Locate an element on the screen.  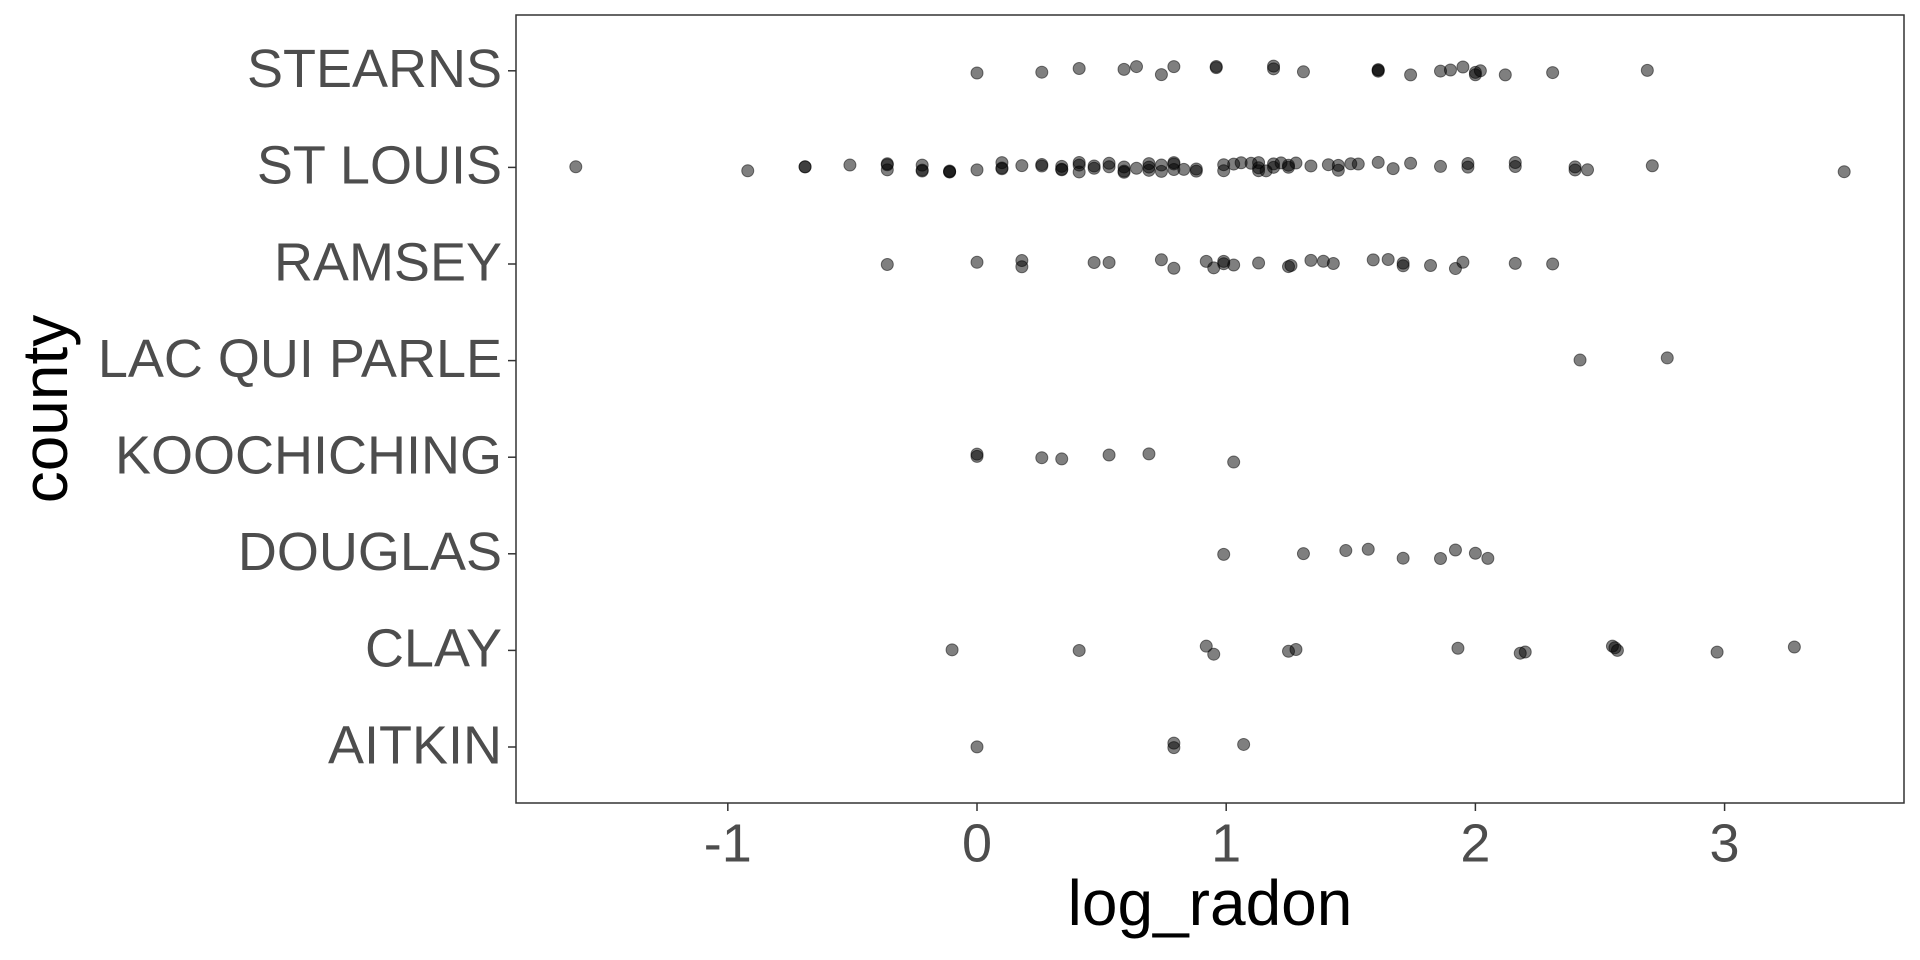
y-tick-label: RAMSEY is located at coordinates (388, 262).